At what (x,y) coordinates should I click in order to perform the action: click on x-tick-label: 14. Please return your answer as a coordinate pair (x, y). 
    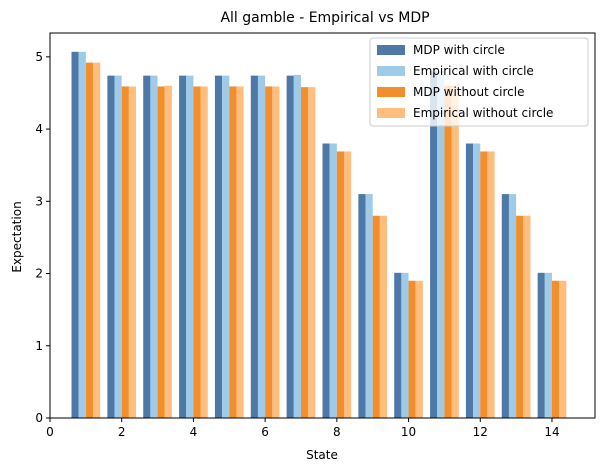
    Looking at the image, I should click on (551, 432).